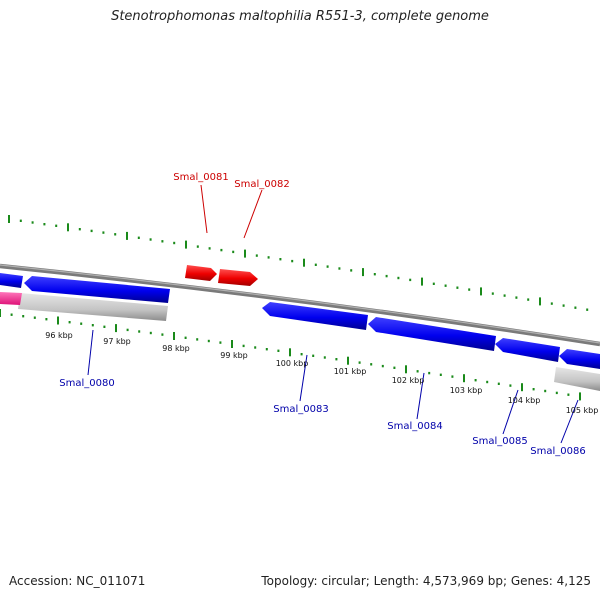 Image resolution: width=600 pixels, height=600 pixels. I want to click on scale-label: 98 kbp, so click(176, 348).